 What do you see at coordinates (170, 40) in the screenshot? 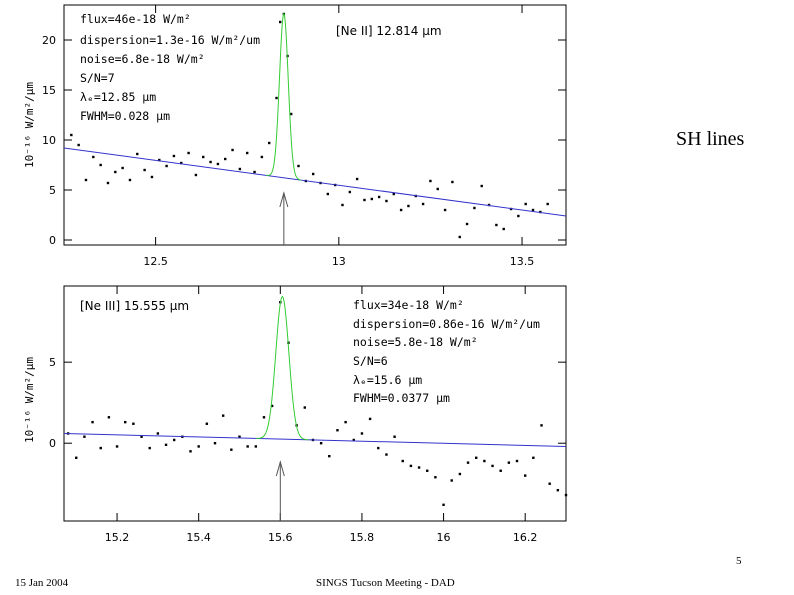
I see `neii-dispersion: dispersion=1.3e-16 W/m²/um` at bounding box center [170, 40].